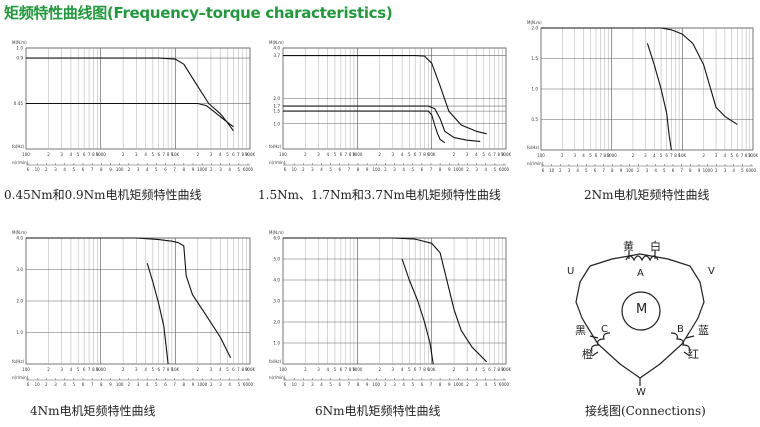 The image size is (760, 427). I want to click on y-tick-label: 6.0, so click(276, 238).